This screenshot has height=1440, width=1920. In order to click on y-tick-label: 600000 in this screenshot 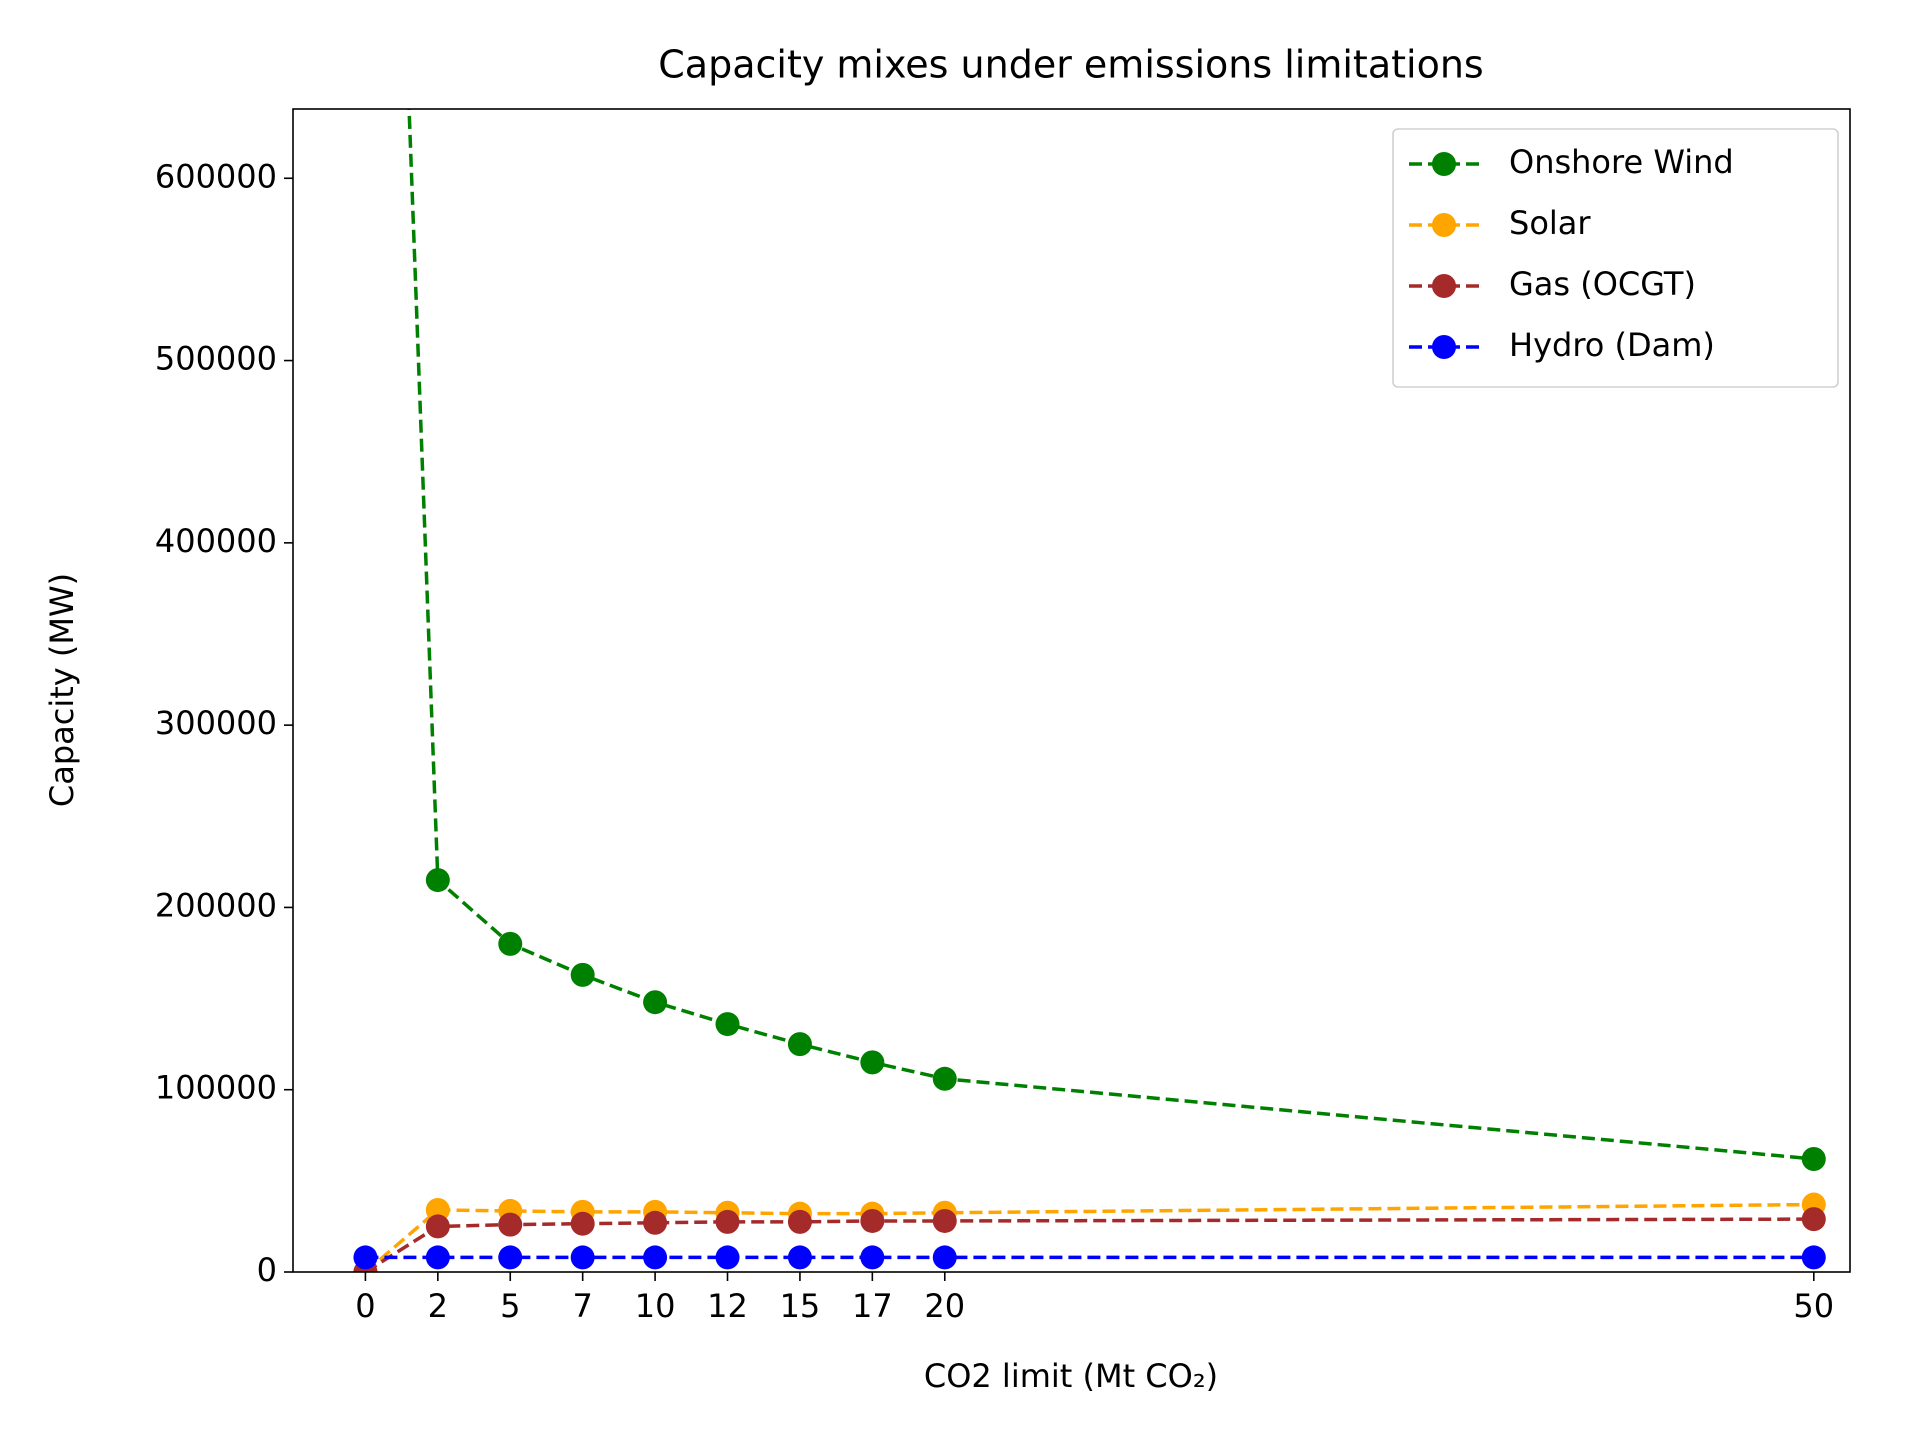, I will do `click(216, 176)`.